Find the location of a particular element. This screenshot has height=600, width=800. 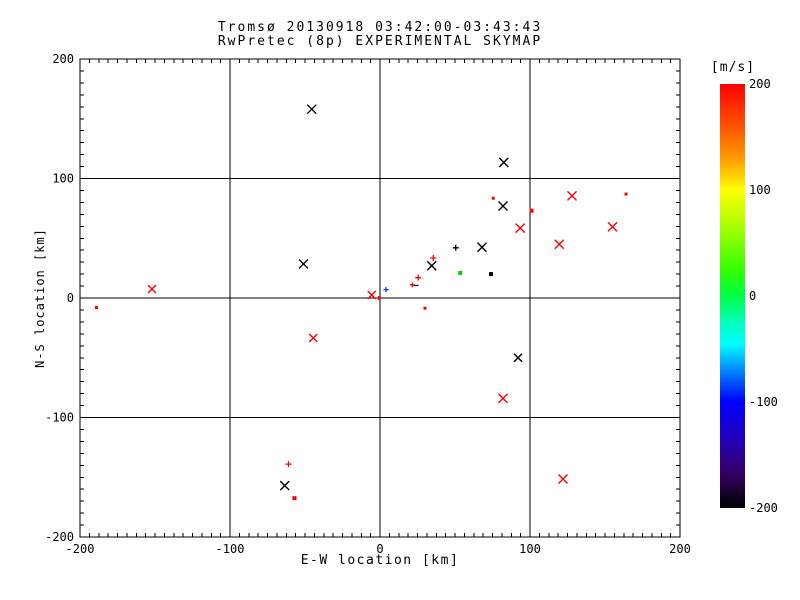

x-tick-label: 0 is located at coordinates (379, 549).